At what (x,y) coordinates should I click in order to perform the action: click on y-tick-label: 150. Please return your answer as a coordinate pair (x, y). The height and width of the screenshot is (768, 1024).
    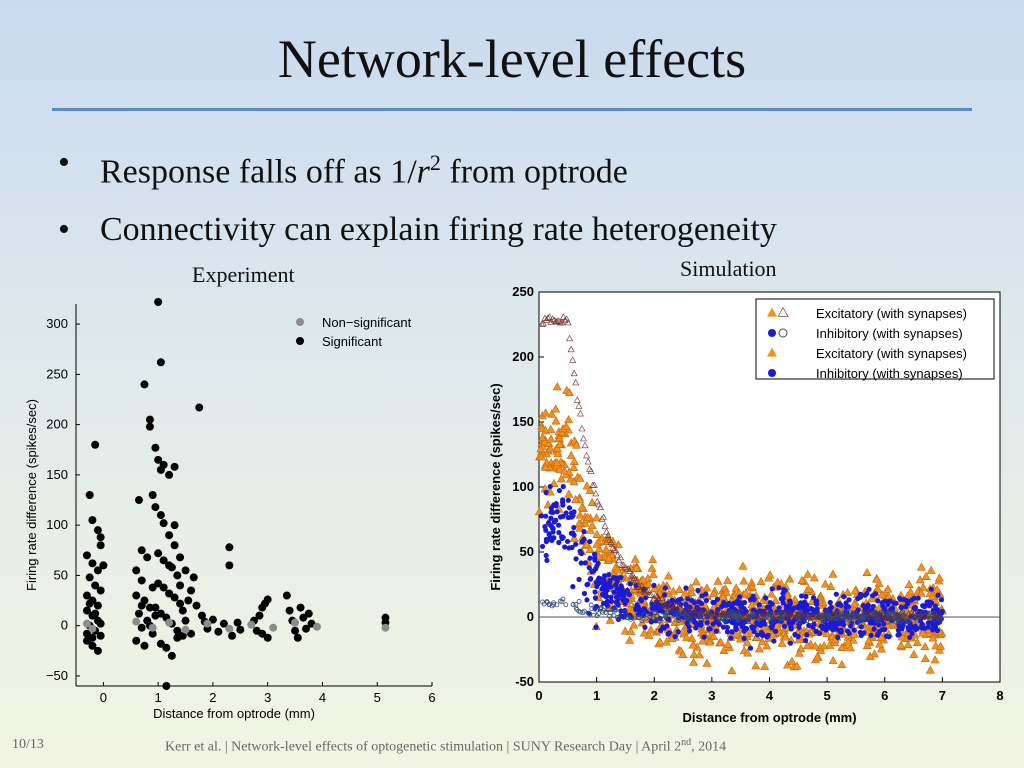
    Looking at the image, I should click on (523, 421).